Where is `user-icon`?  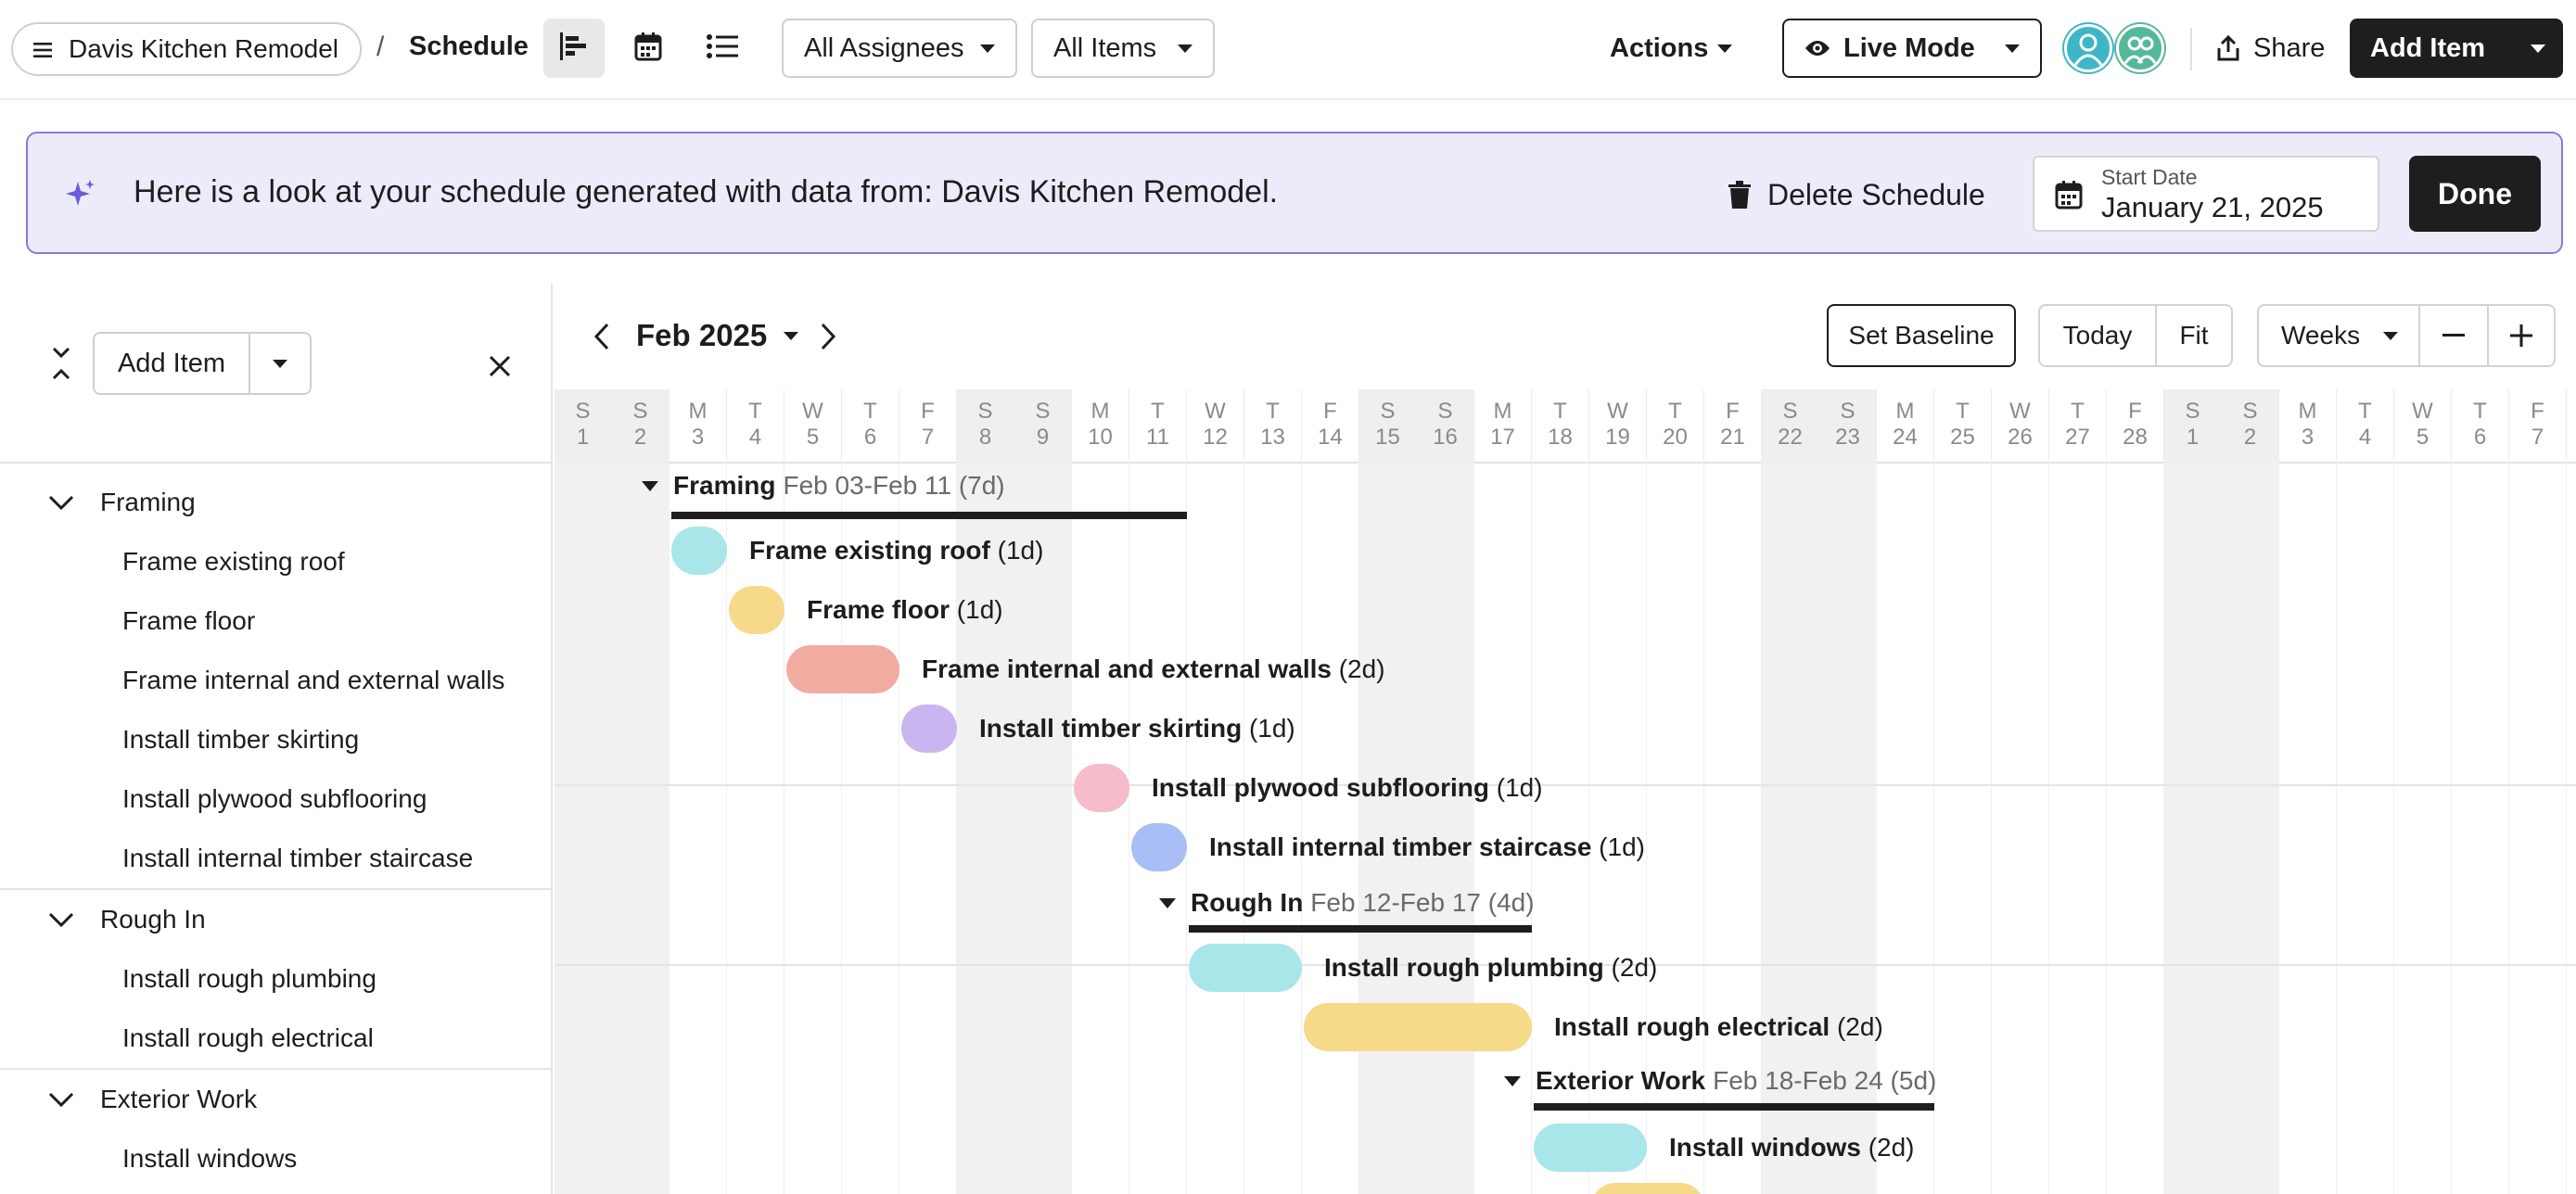
user-icon is located at coordinates (2088, 49).